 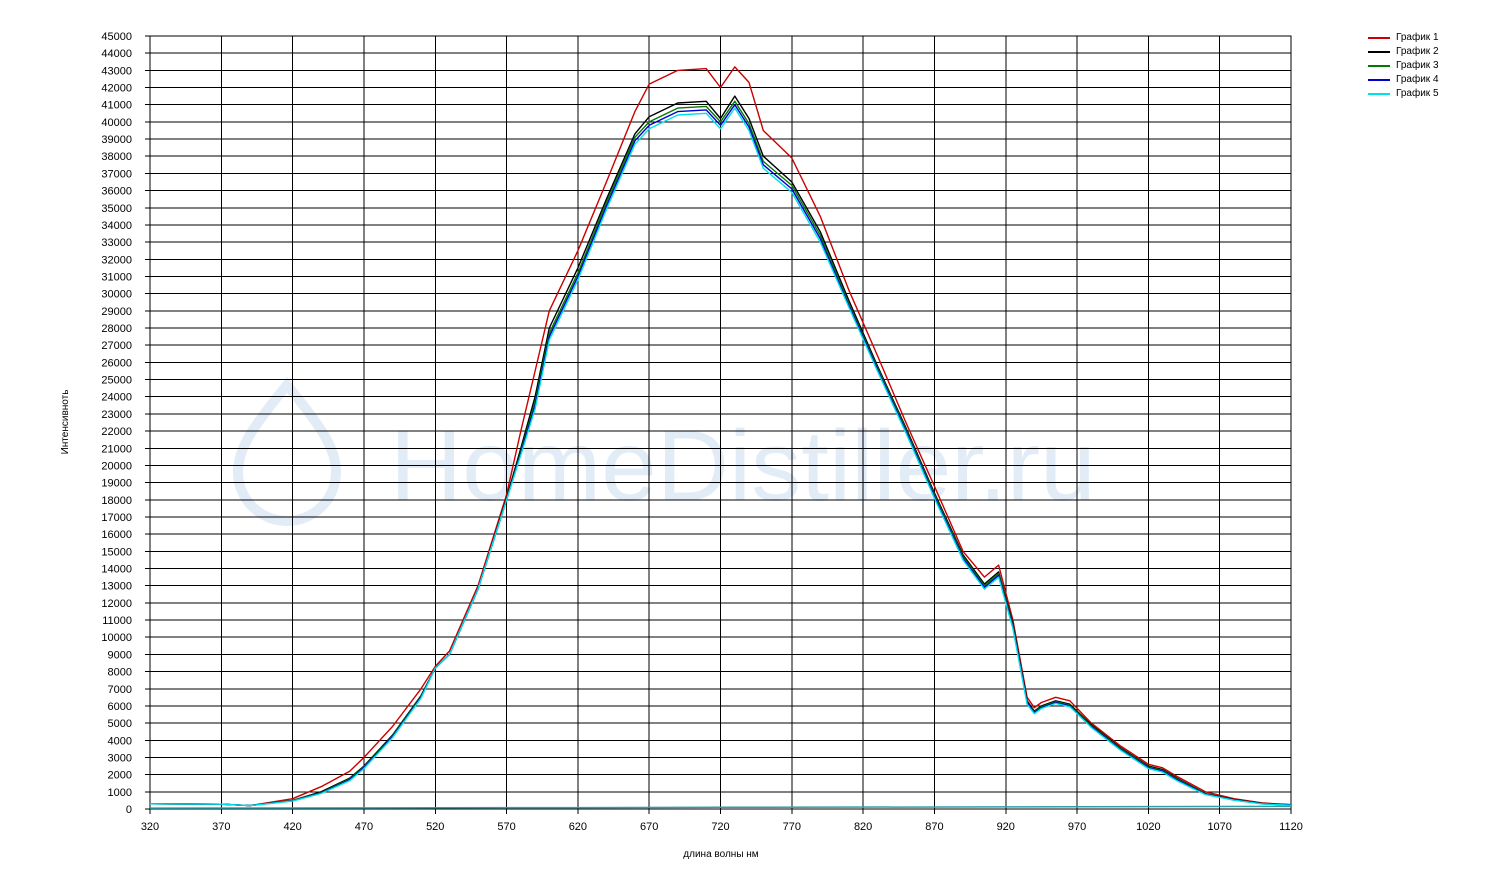 I want to click on x-tick-label: 420, so click(x=292, y=827).